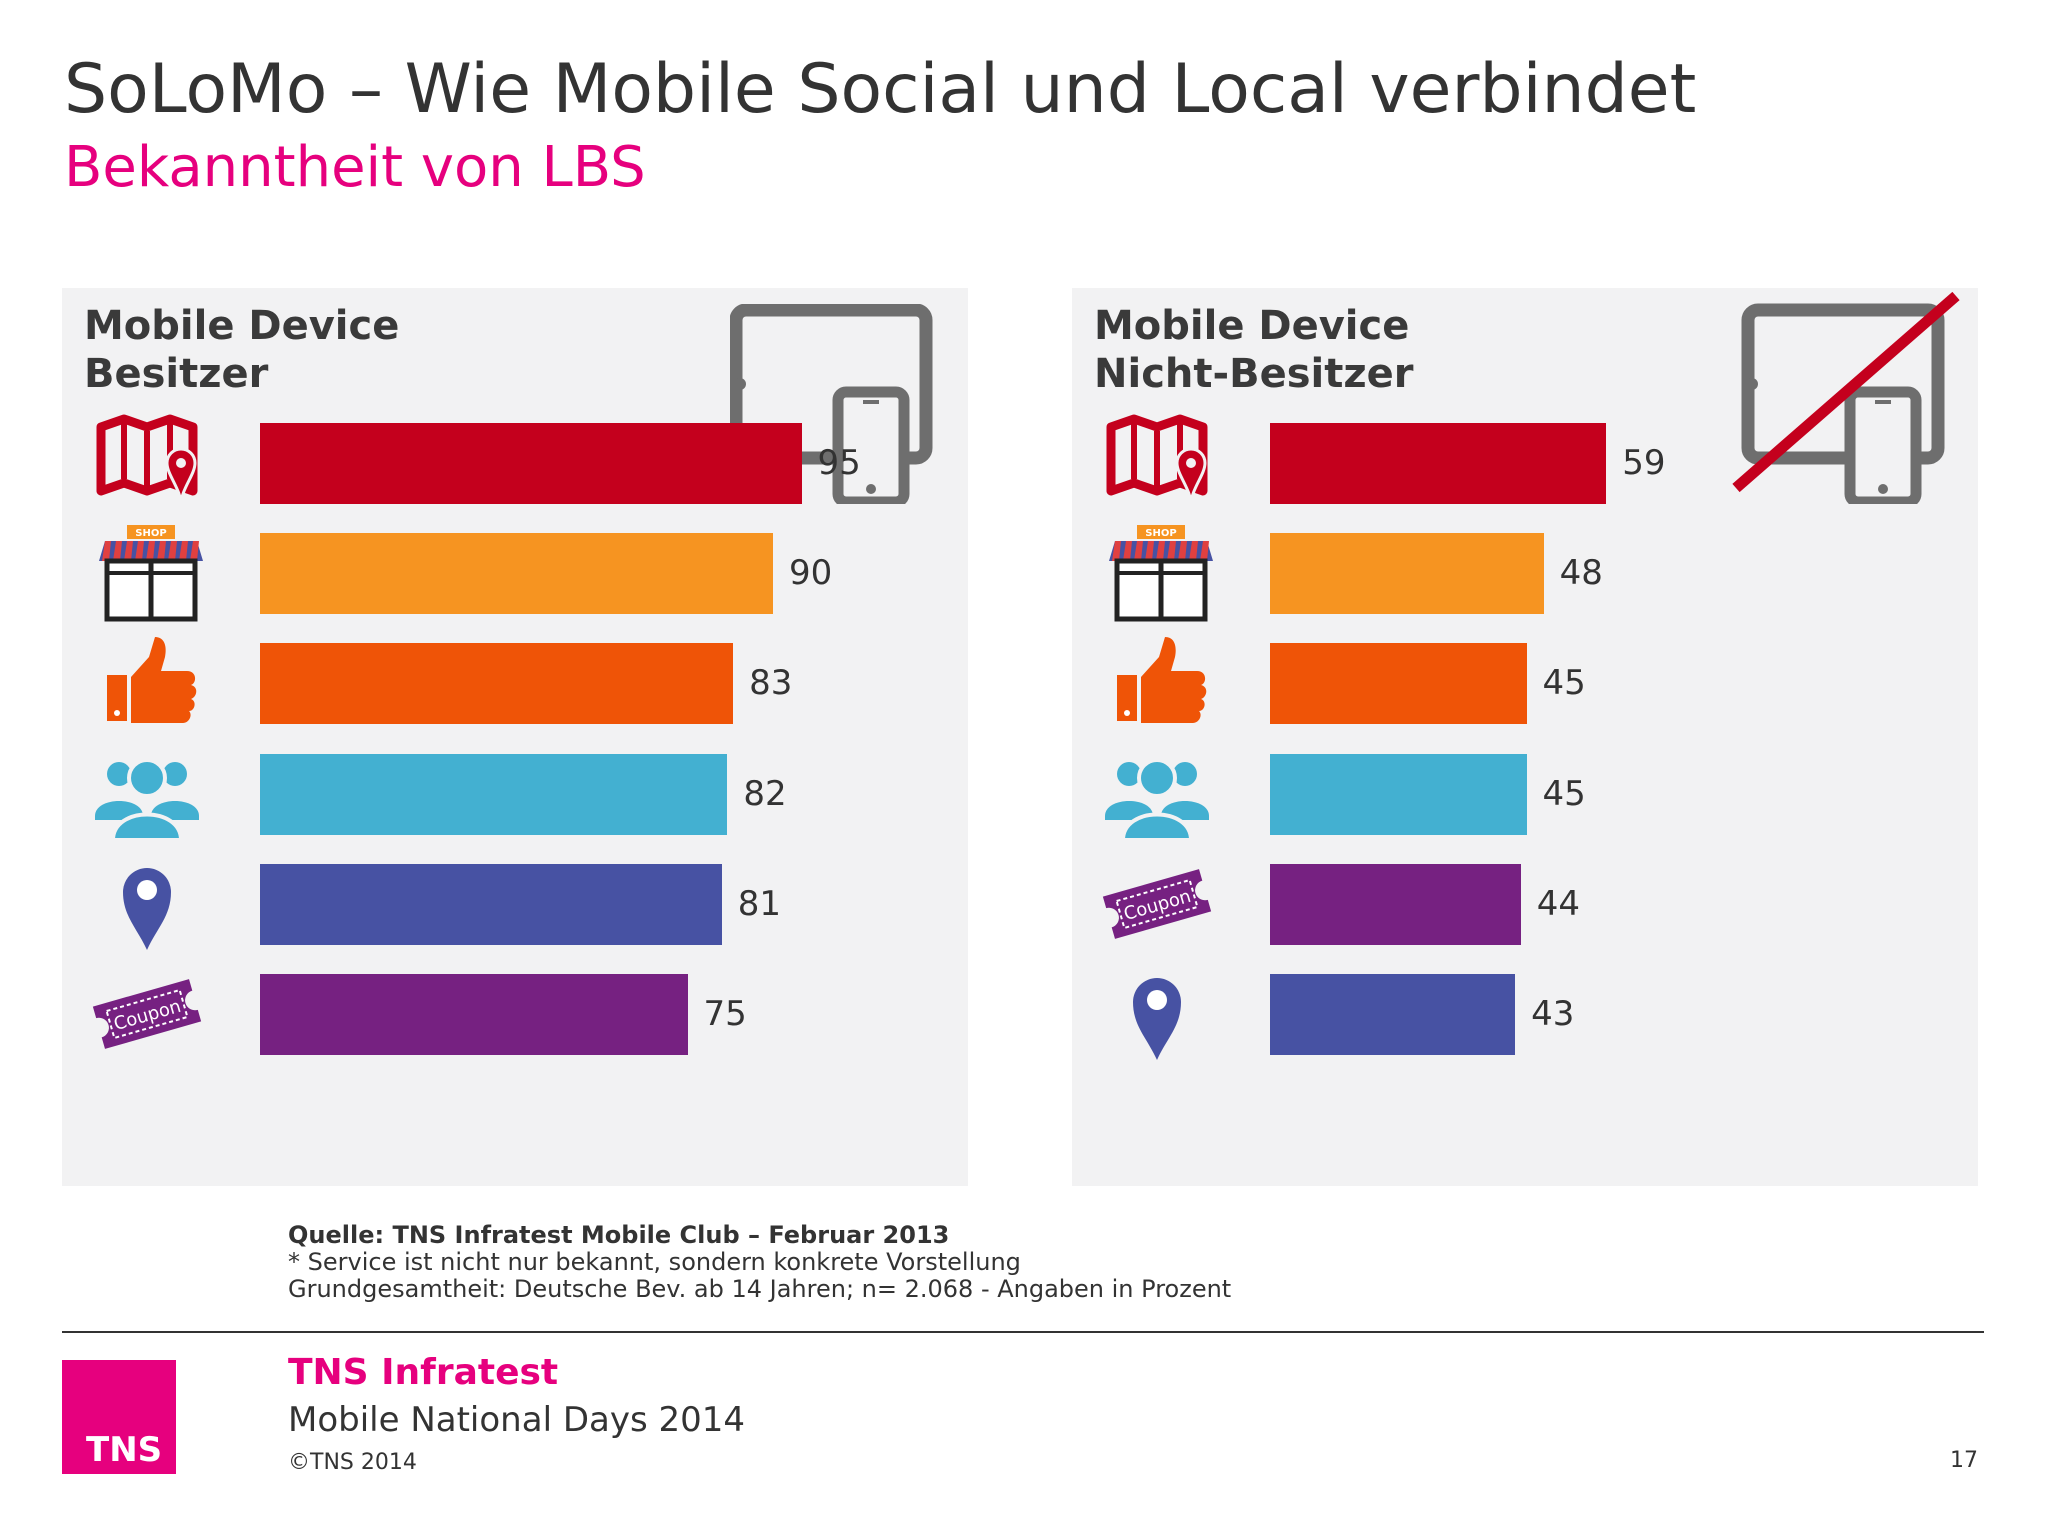  Describe the element at coordinates (831, 404) in the screenshot. I see `tablet-phone-icon` at that location.